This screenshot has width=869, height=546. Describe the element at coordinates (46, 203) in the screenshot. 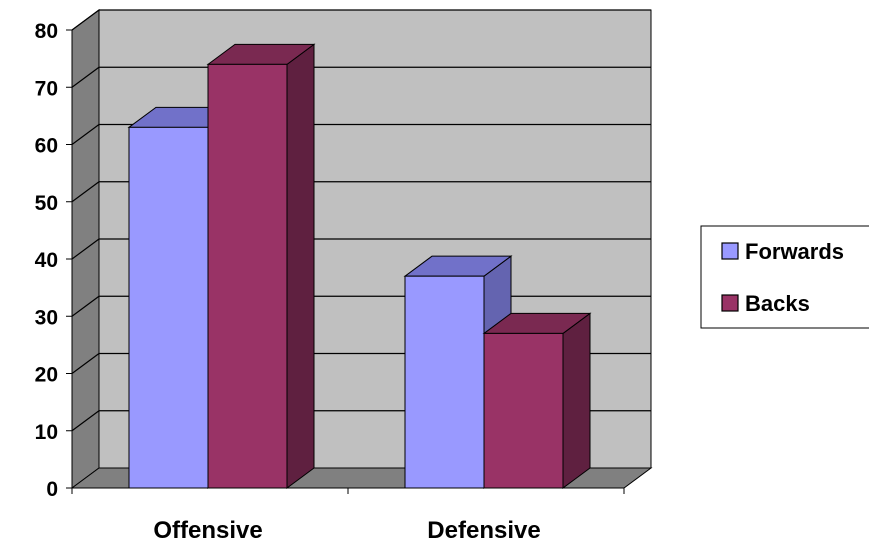

I see `y-tick-label: 50` at that location.